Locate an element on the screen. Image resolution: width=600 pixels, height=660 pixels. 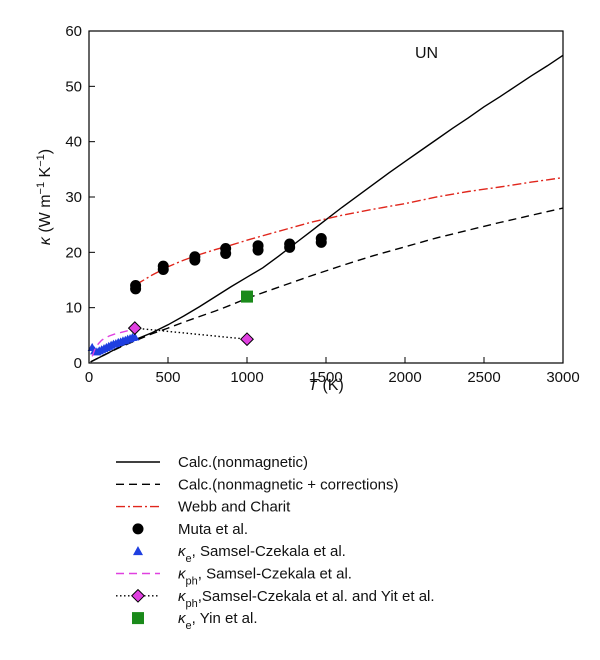
legend-entry-4: κe, Samsel-Czekala et al. is located at coordinates (239, 554).